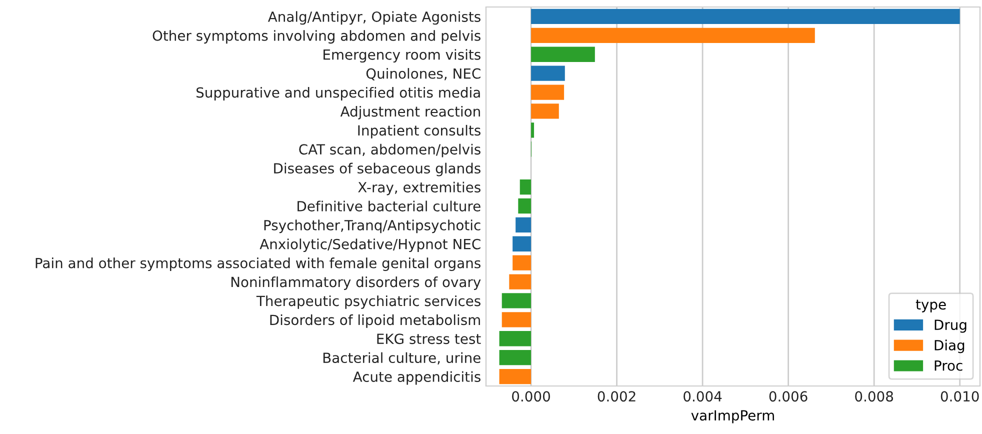 The image size is (982, 434). Describe the element at coordinates (429, 339) in the screenshot. I see `y-tick-label: EKG stress test` at that location.